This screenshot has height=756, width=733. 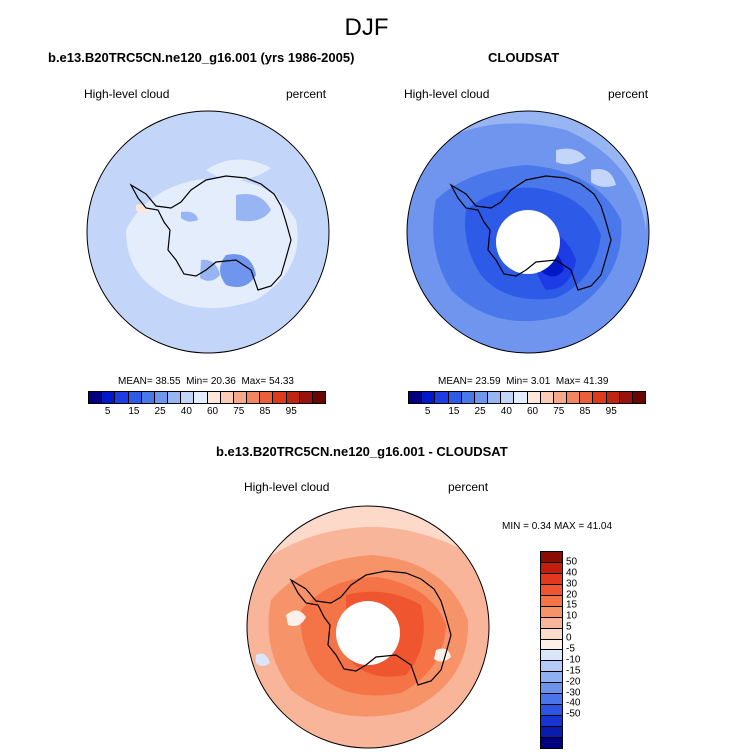 What do you see at coordinates (572, 616) in the screenshot?
I see `colorbar-tick-label: 10` at bounding box center [572, 616].